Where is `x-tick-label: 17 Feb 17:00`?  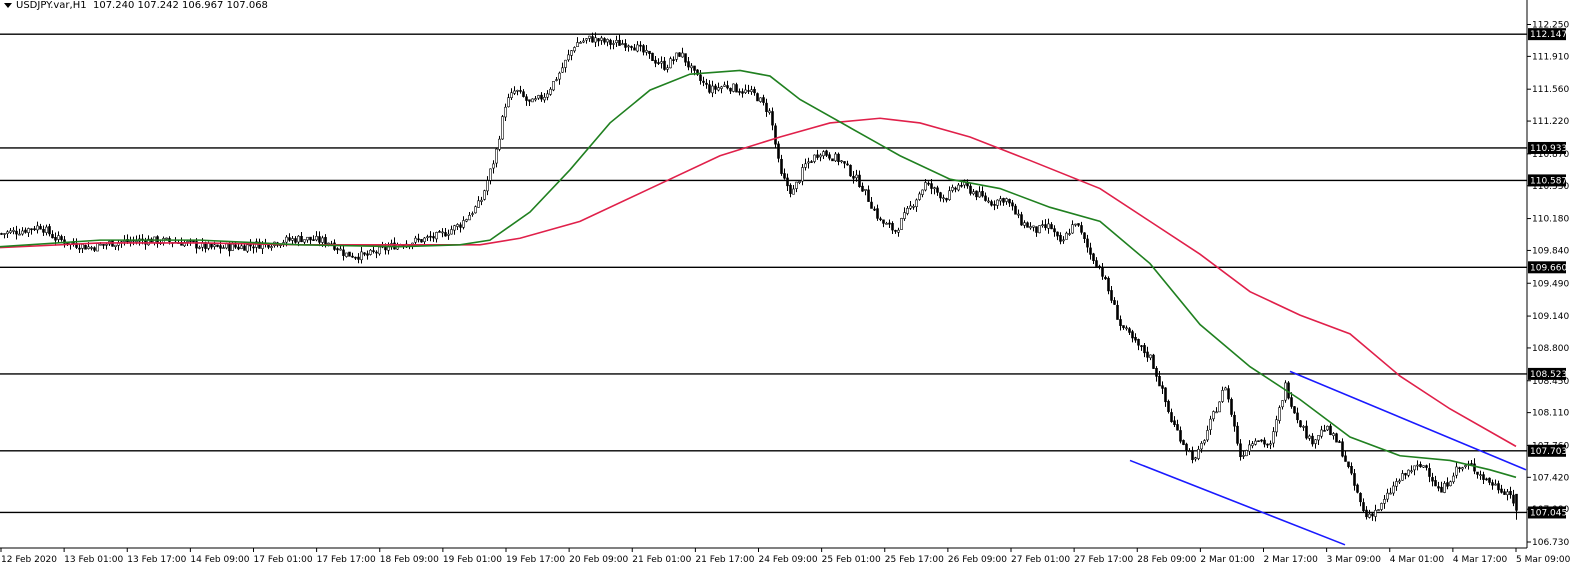
x-tick-label: 17 Feb 17:00 is located at coordinates (346, 560).